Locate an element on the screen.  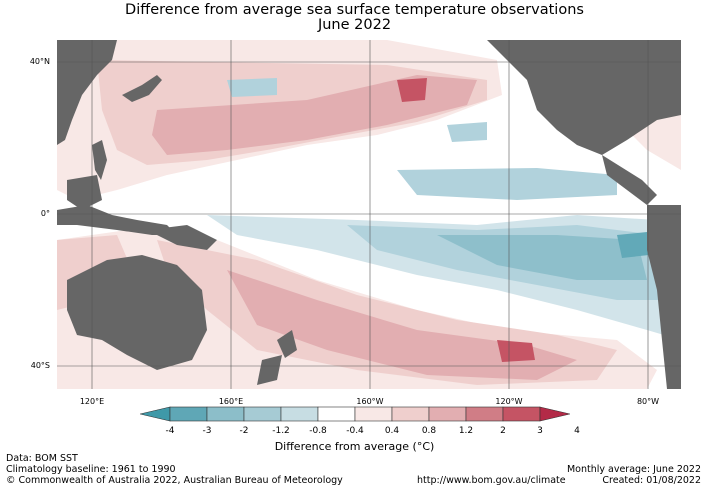
cool-spot-peru is located at coordinates (633, 245).